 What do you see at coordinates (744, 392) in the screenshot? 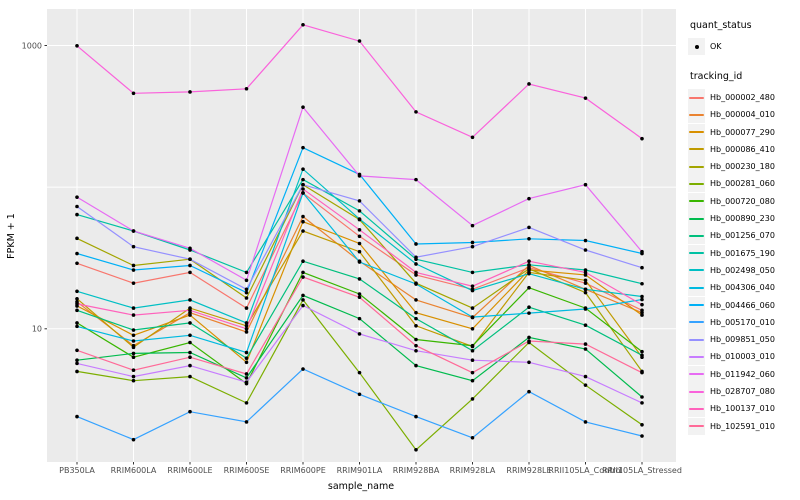
I see `legend-entry: Hb_028707_080` at bounding box center [744, 392].